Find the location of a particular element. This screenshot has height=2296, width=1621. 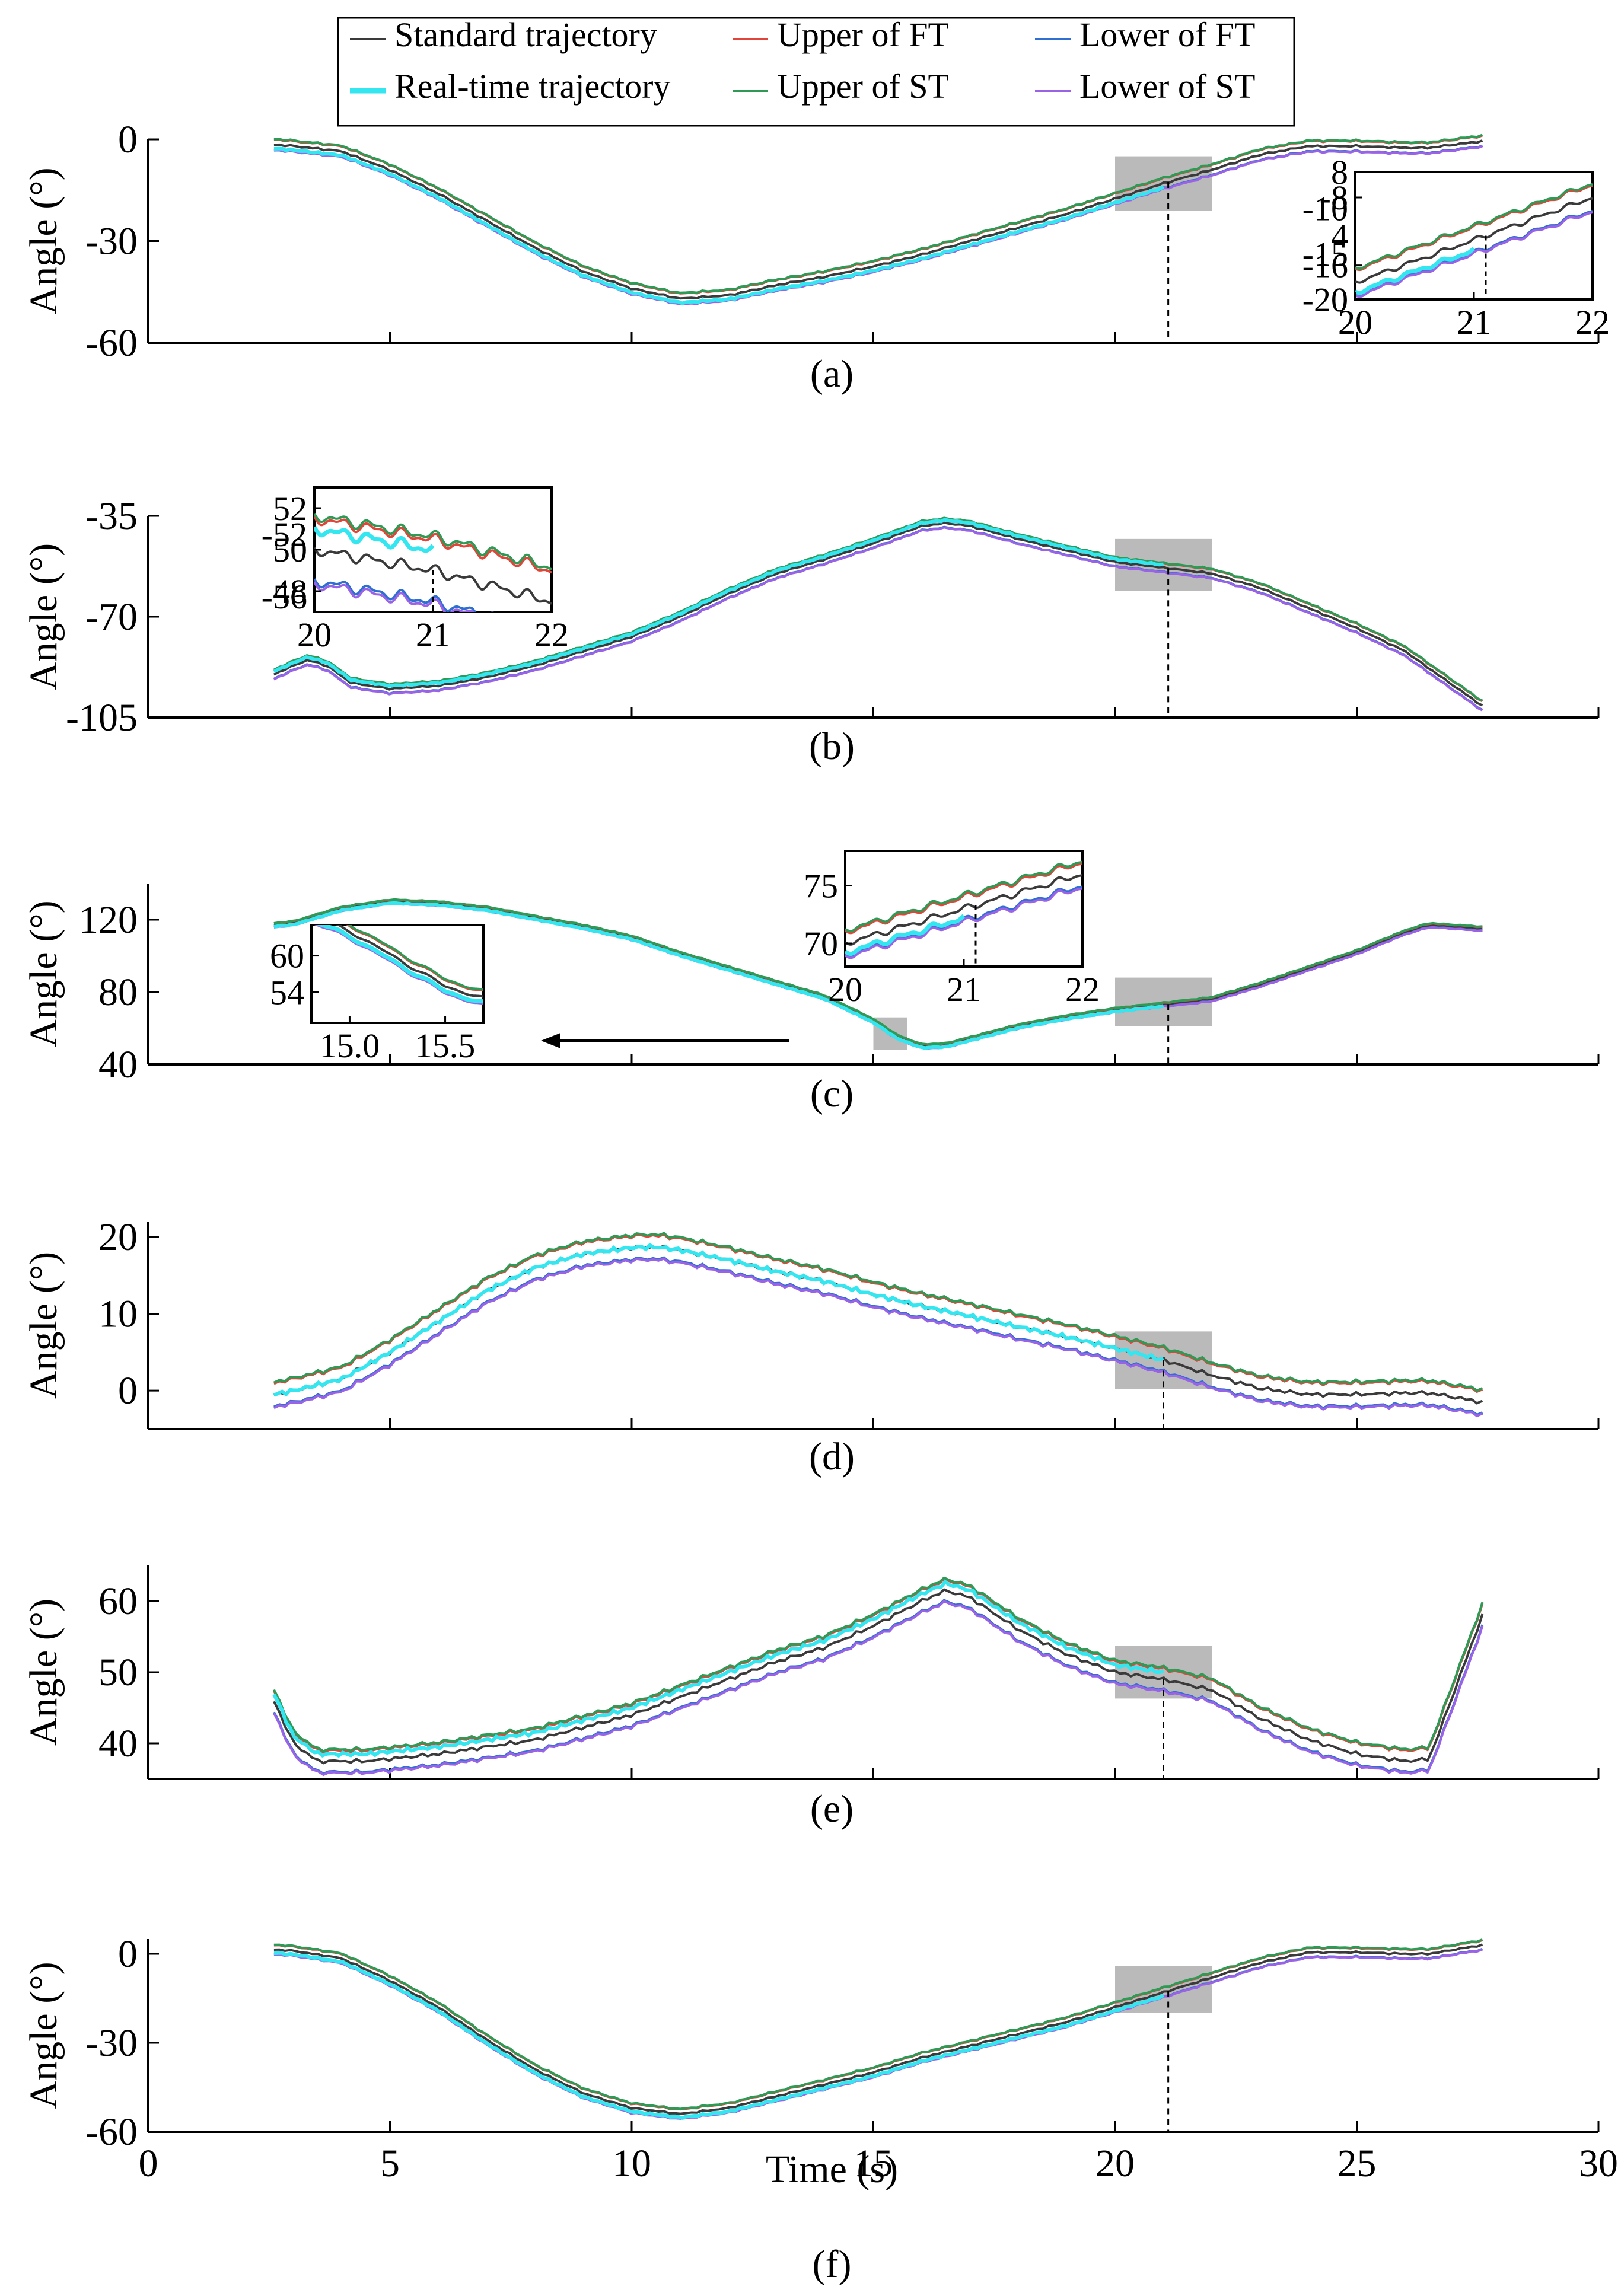

legend-label-lst: Lower of ST is located at coordinates (1167, 86).